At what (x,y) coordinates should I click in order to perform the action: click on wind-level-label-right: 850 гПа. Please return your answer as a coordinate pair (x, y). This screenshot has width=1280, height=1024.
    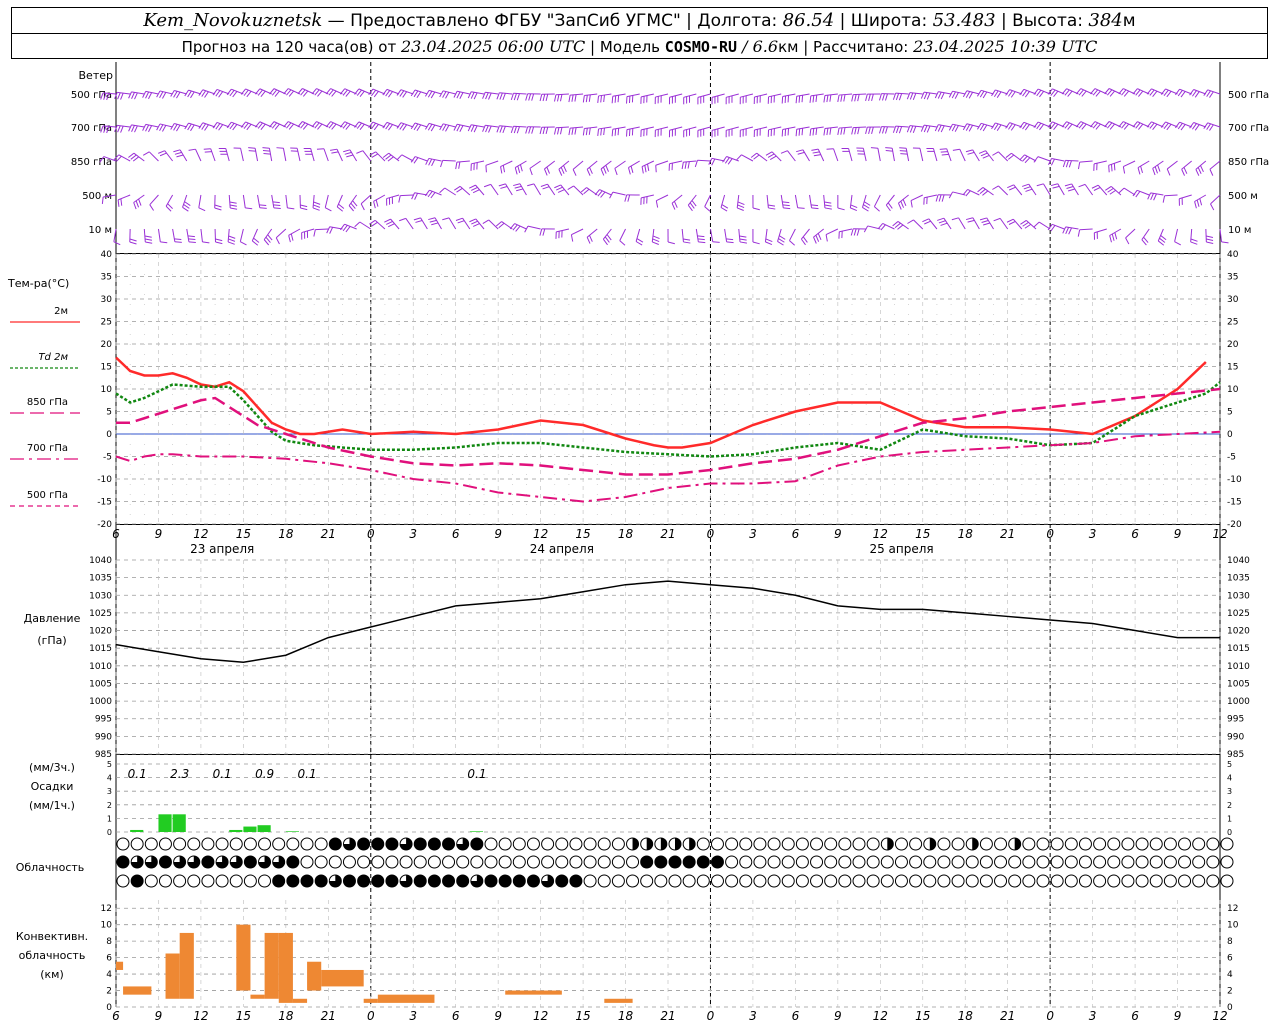
    Looking at the image, I should click on (1248, 162).